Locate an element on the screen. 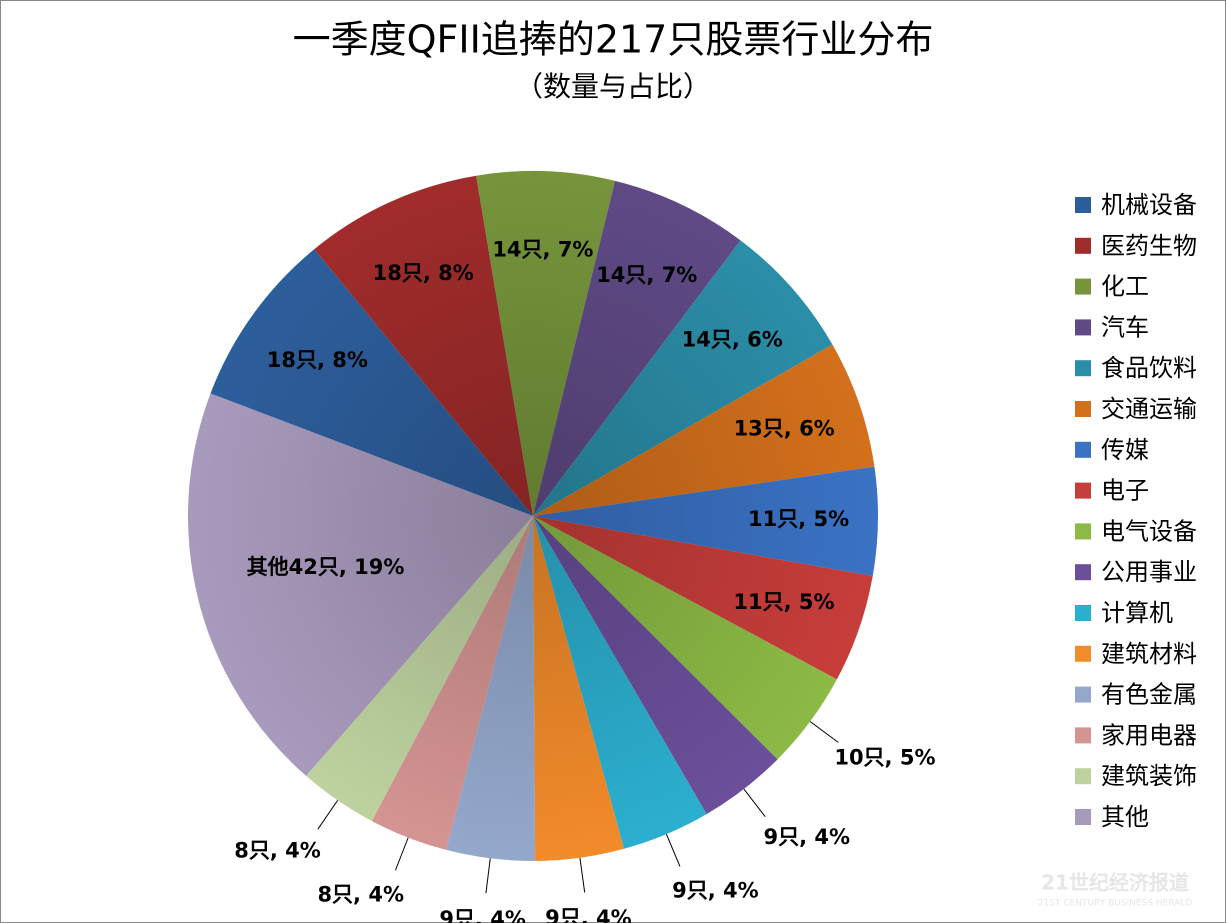 This screenshot has width=1226, height=923. legend-label: 建筑材料 is located at coordinates (1149, 654).